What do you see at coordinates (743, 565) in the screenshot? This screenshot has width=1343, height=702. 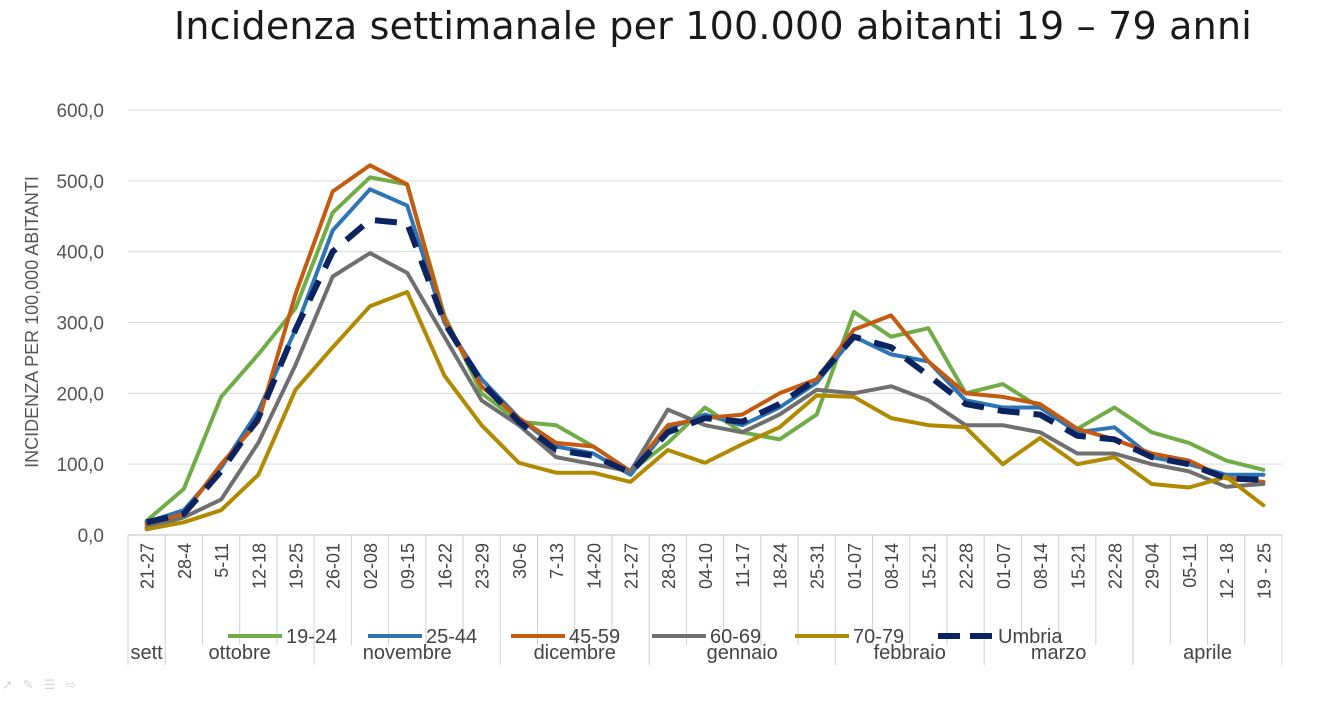 I see `x-tick-label: 11-17` at bounding box center [743, 565].